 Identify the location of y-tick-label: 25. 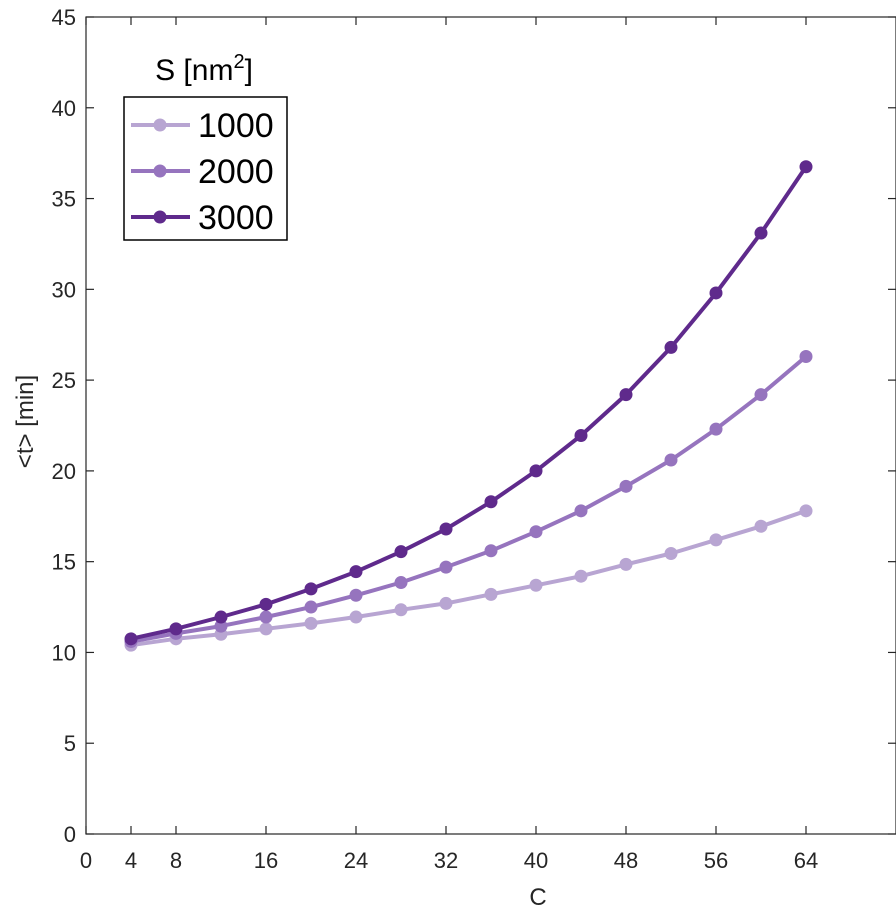
(64, 380).